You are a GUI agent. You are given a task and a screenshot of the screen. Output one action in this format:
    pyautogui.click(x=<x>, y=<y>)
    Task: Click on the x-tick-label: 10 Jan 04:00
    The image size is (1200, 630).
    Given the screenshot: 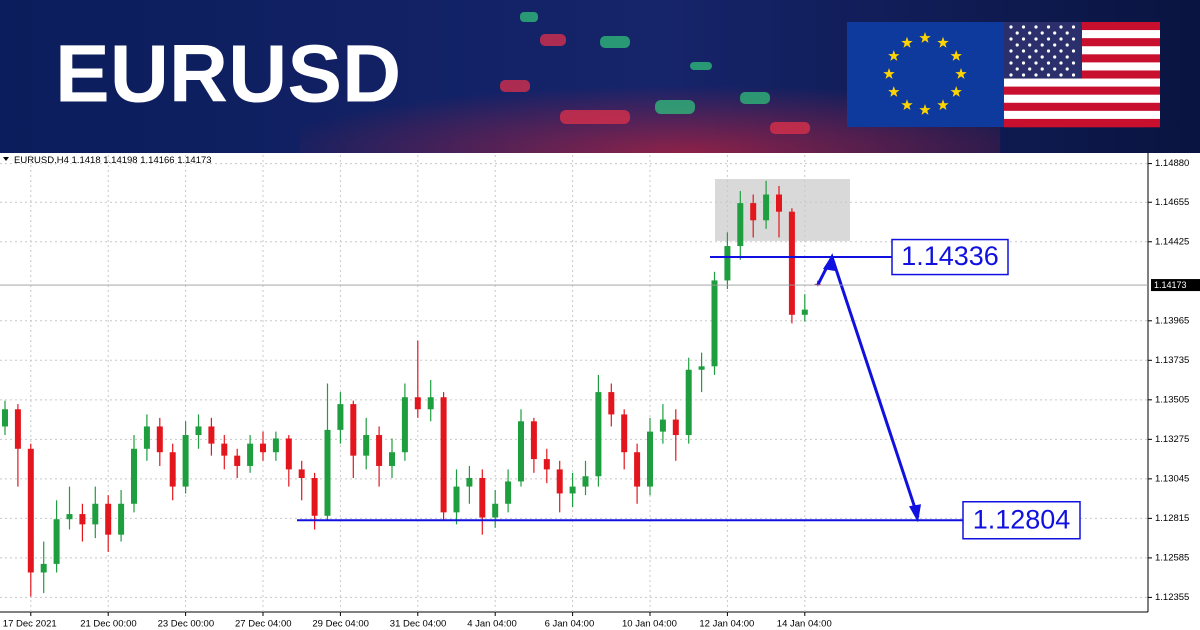 What is the action you would take?
    pyautogui.click(x=649, y=624)
    